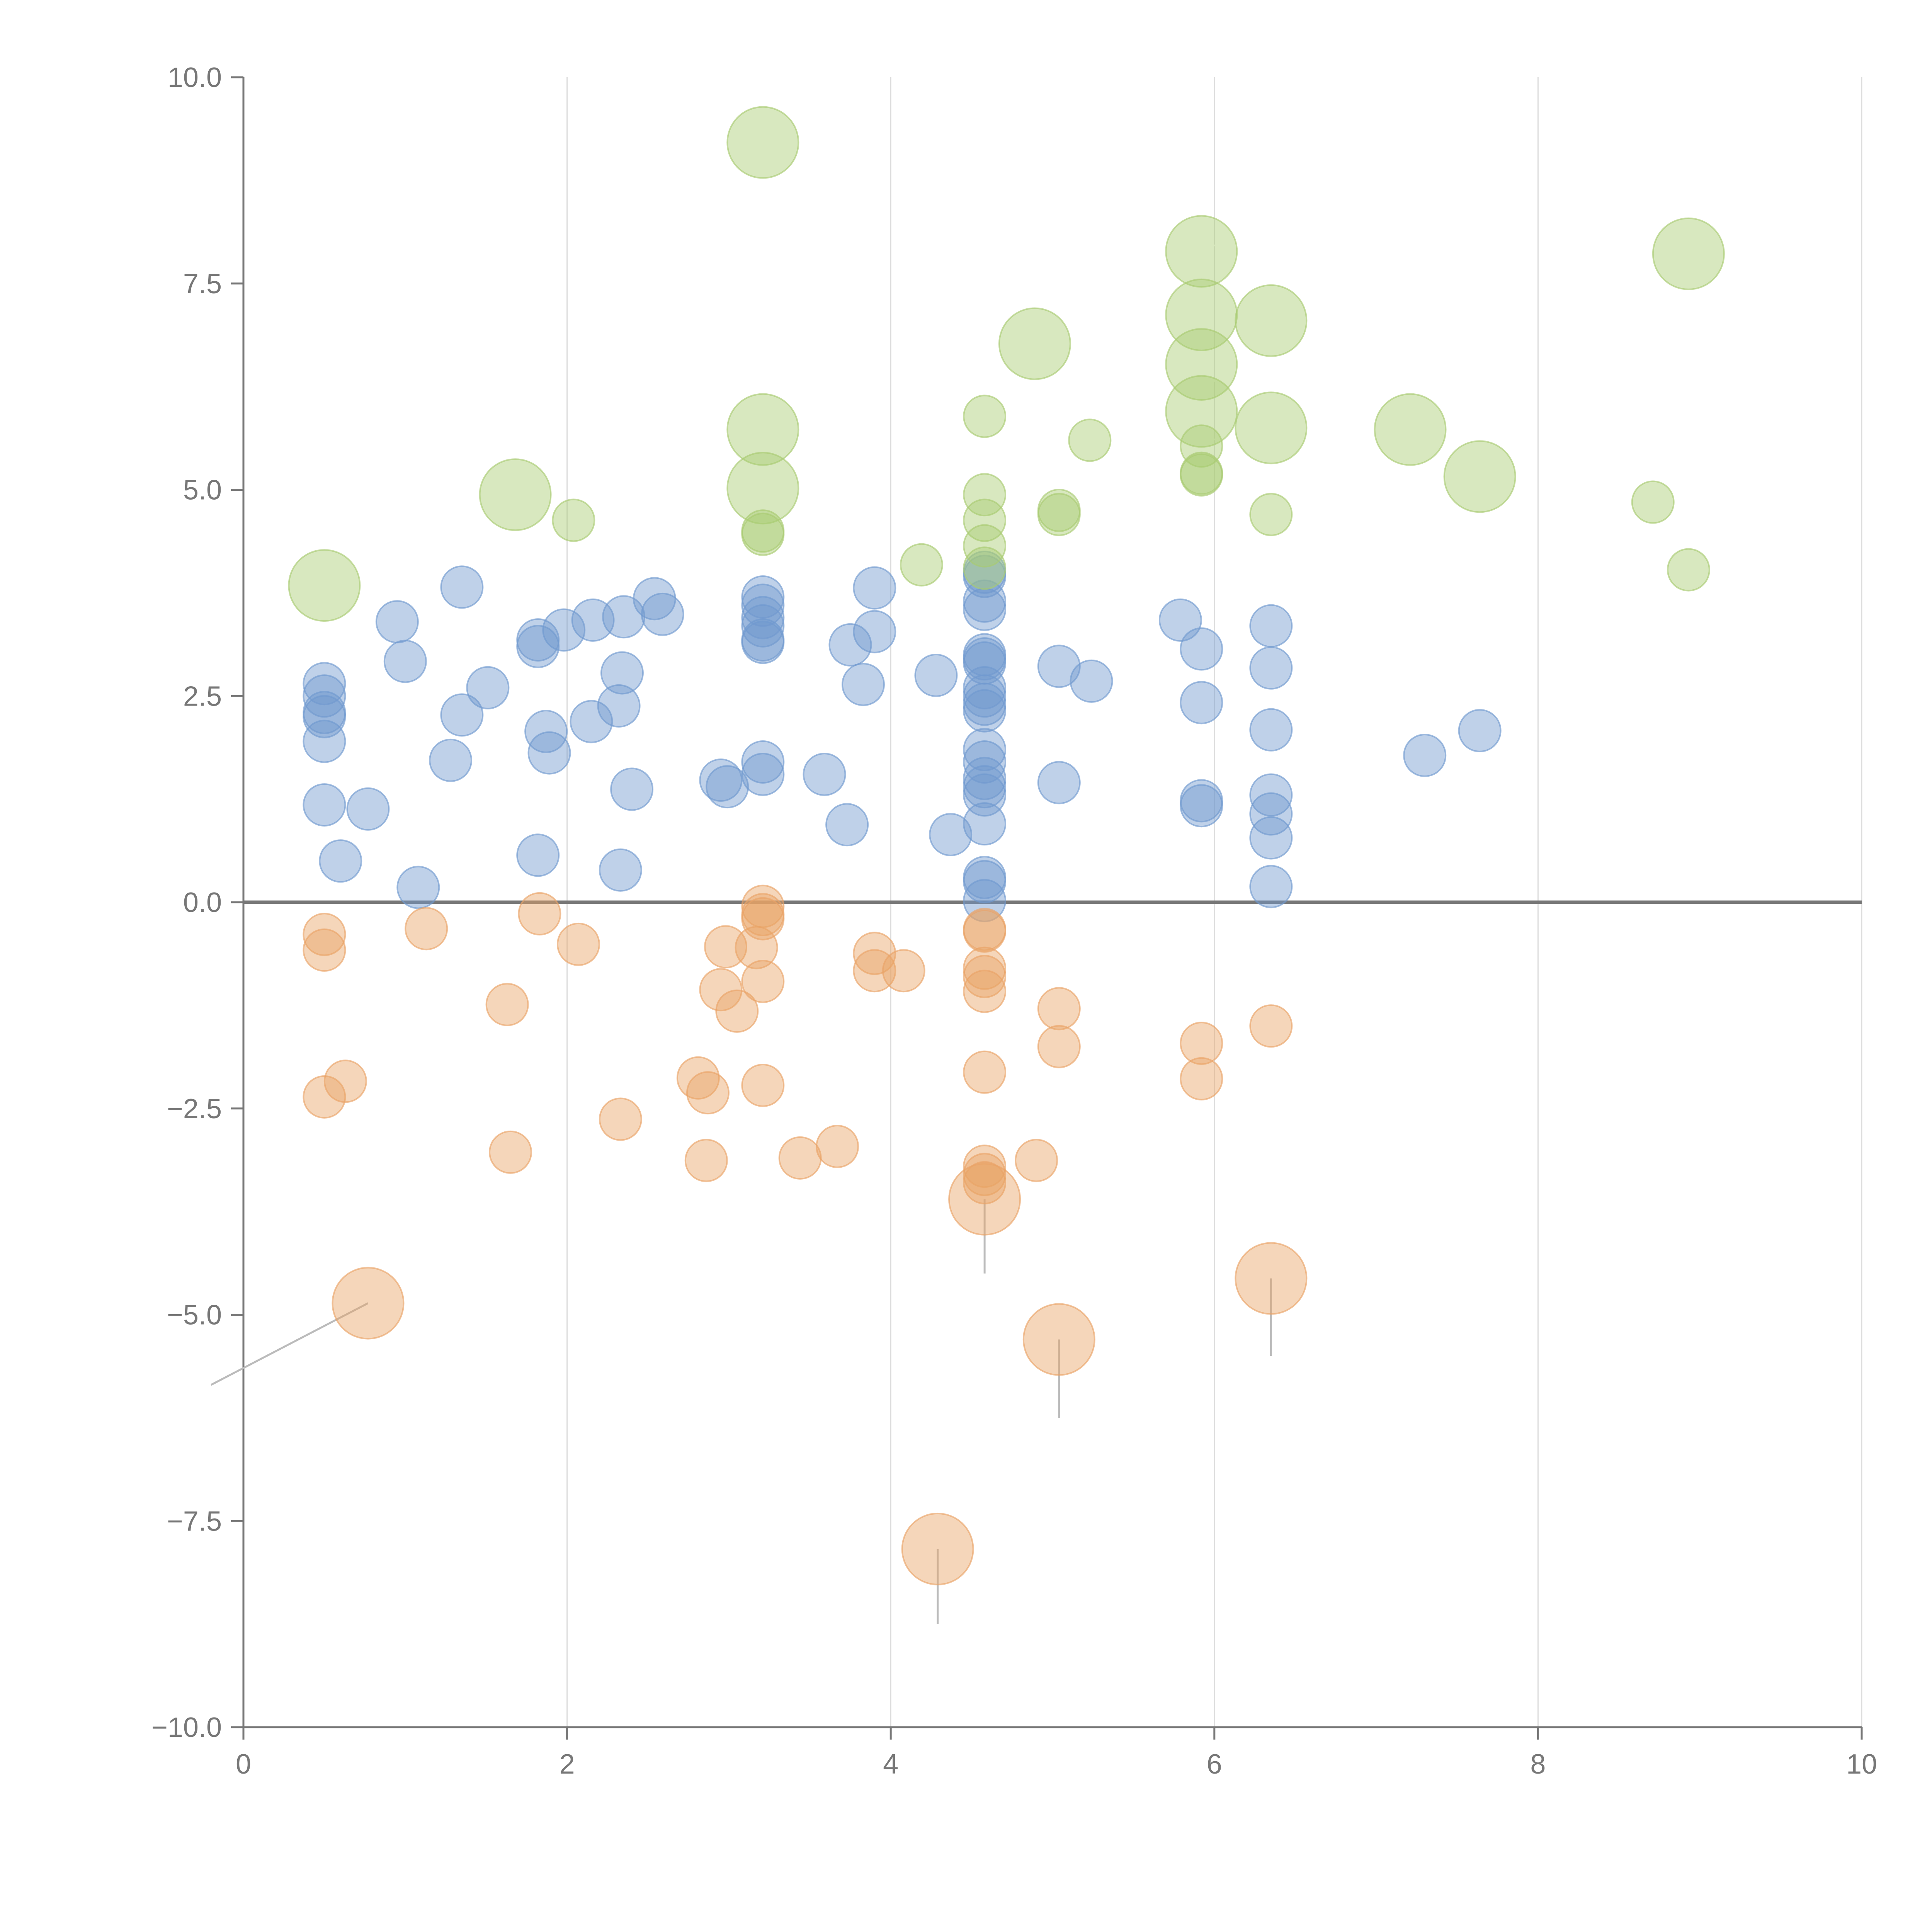 The height and width of the screenshot is (1932, 1932). What do you see at coordinates (891, 1765) in the screenshot?
I see `x-tick-label: 4` at bounding box center [891, 1765].